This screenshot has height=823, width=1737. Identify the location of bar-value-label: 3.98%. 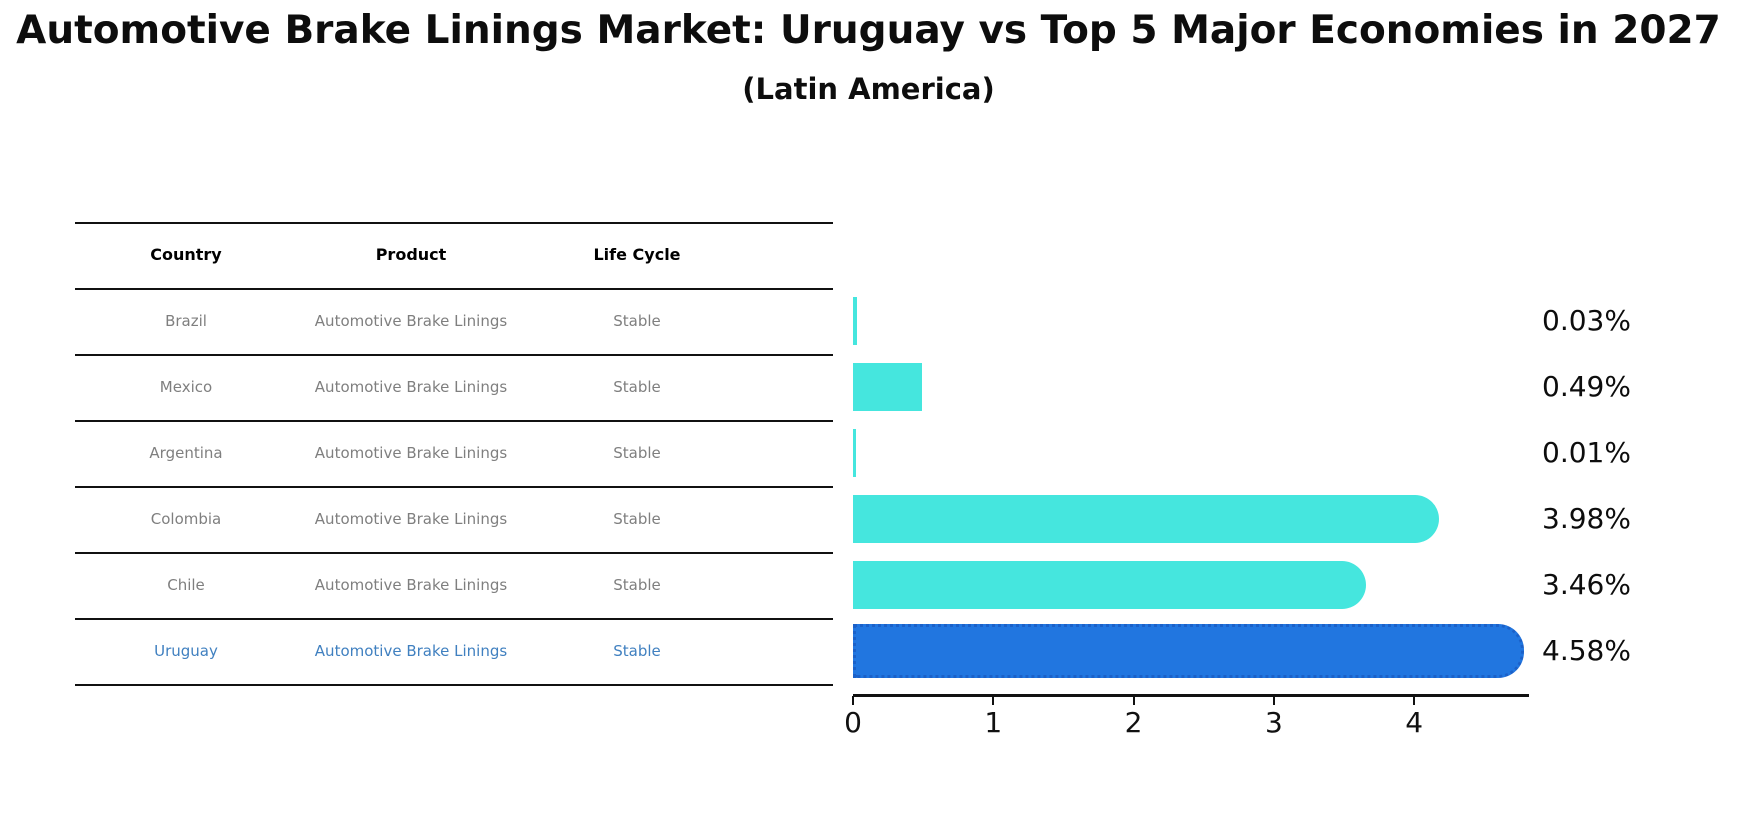
(1586, 518).